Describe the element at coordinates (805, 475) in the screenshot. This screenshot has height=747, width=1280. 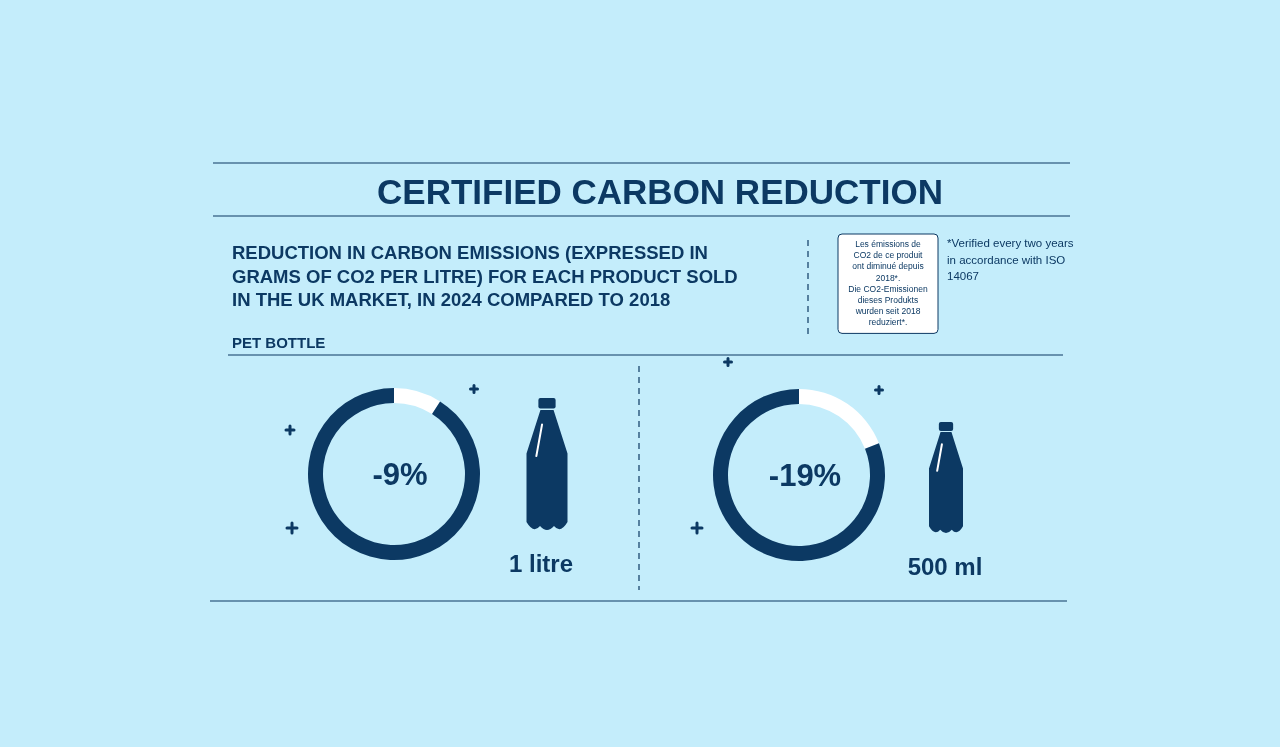
I see `text: -19%` at that location.